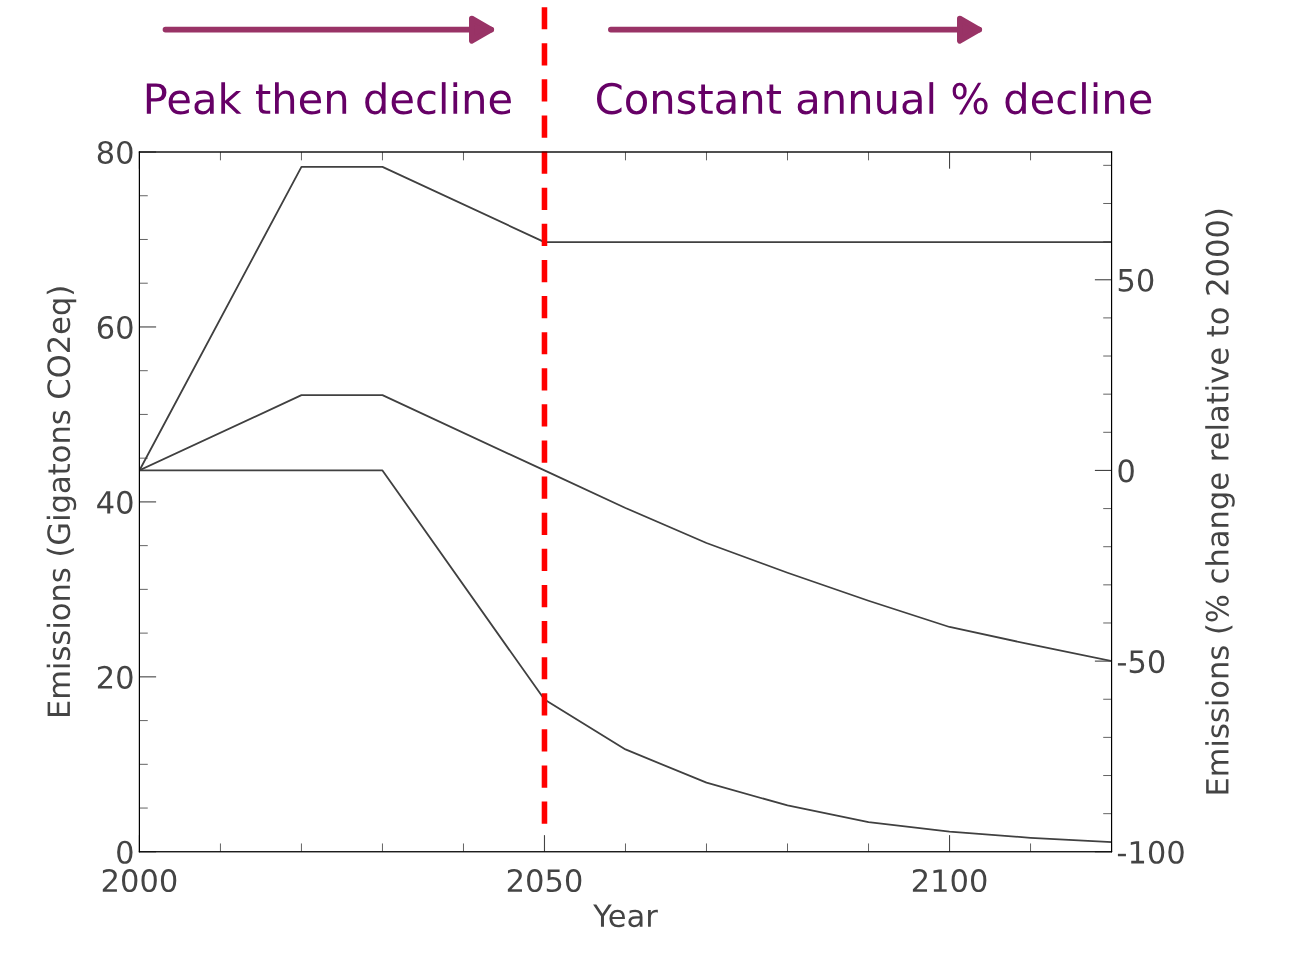 This screenshot has height=956, width=1291. What do you see at coordinates (1126, 471) in the screenshot?
I see `y2-tick-label: 0` at bounding box center [1126, 471].